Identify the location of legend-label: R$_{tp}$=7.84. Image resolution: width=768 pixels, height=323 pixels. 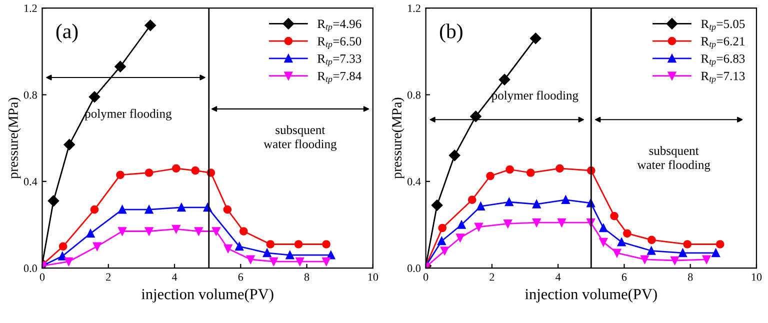
(340, 78).